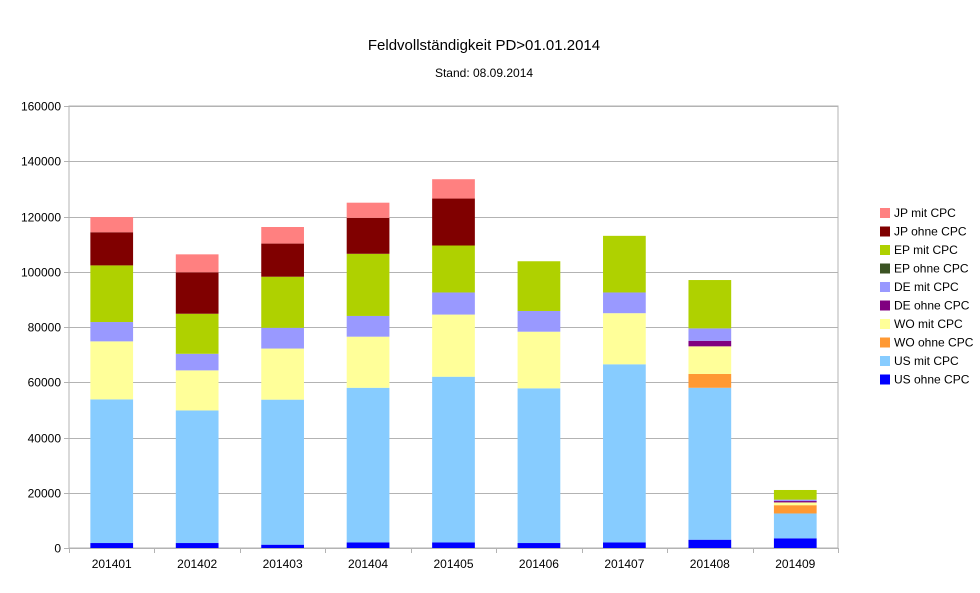 Image resolution: width=980 pixels, height=593 pixels. What do you see at coordinates (283, 564) in the screenshot?
I see `x-tick-label: 201403` at bounding box center [283, 564].